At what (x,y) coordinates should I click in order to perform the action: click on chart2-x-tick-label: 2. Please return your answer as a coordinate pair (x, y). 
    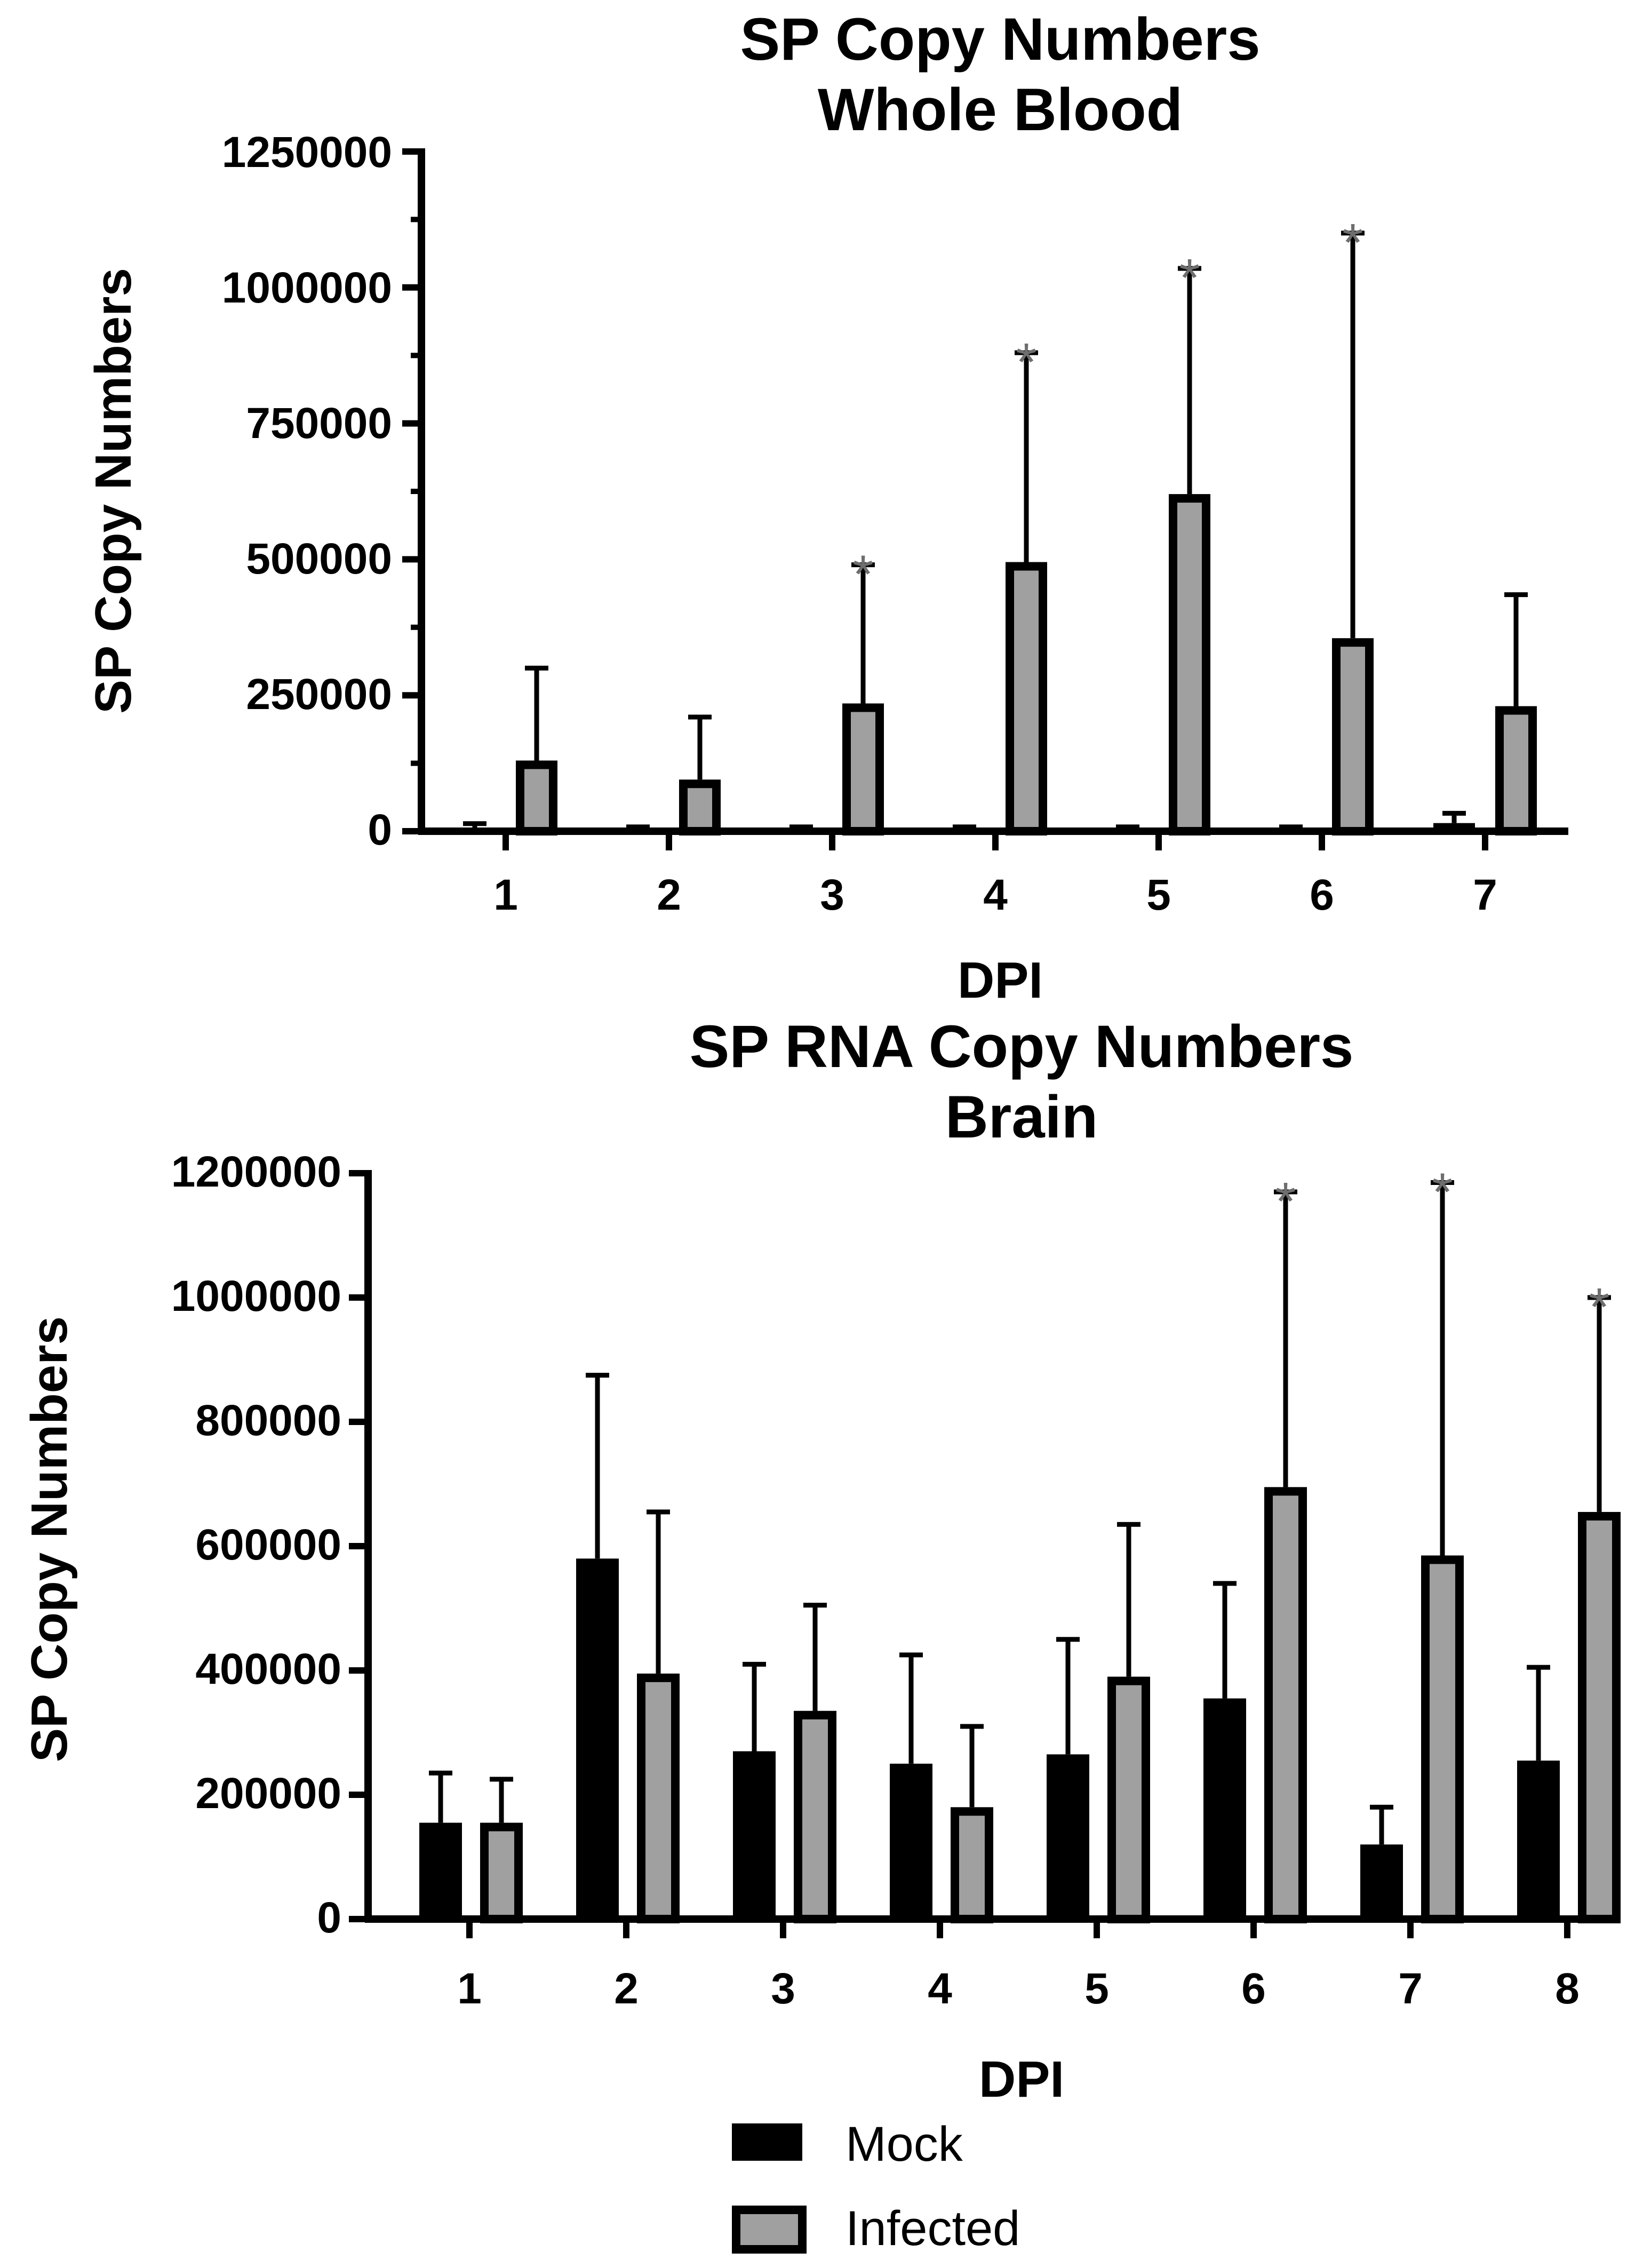
    Looking at the image, I should click on (626, 1989).